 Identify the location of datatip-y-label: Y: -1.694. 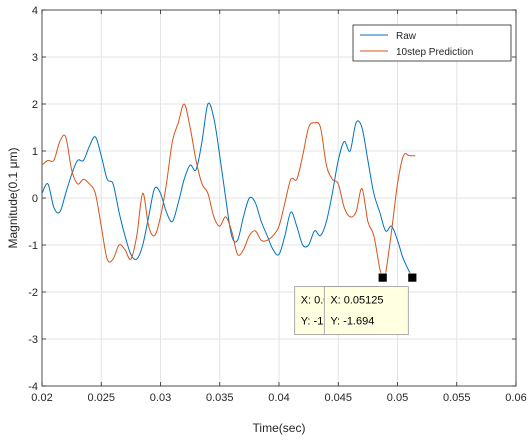
(352, 322).